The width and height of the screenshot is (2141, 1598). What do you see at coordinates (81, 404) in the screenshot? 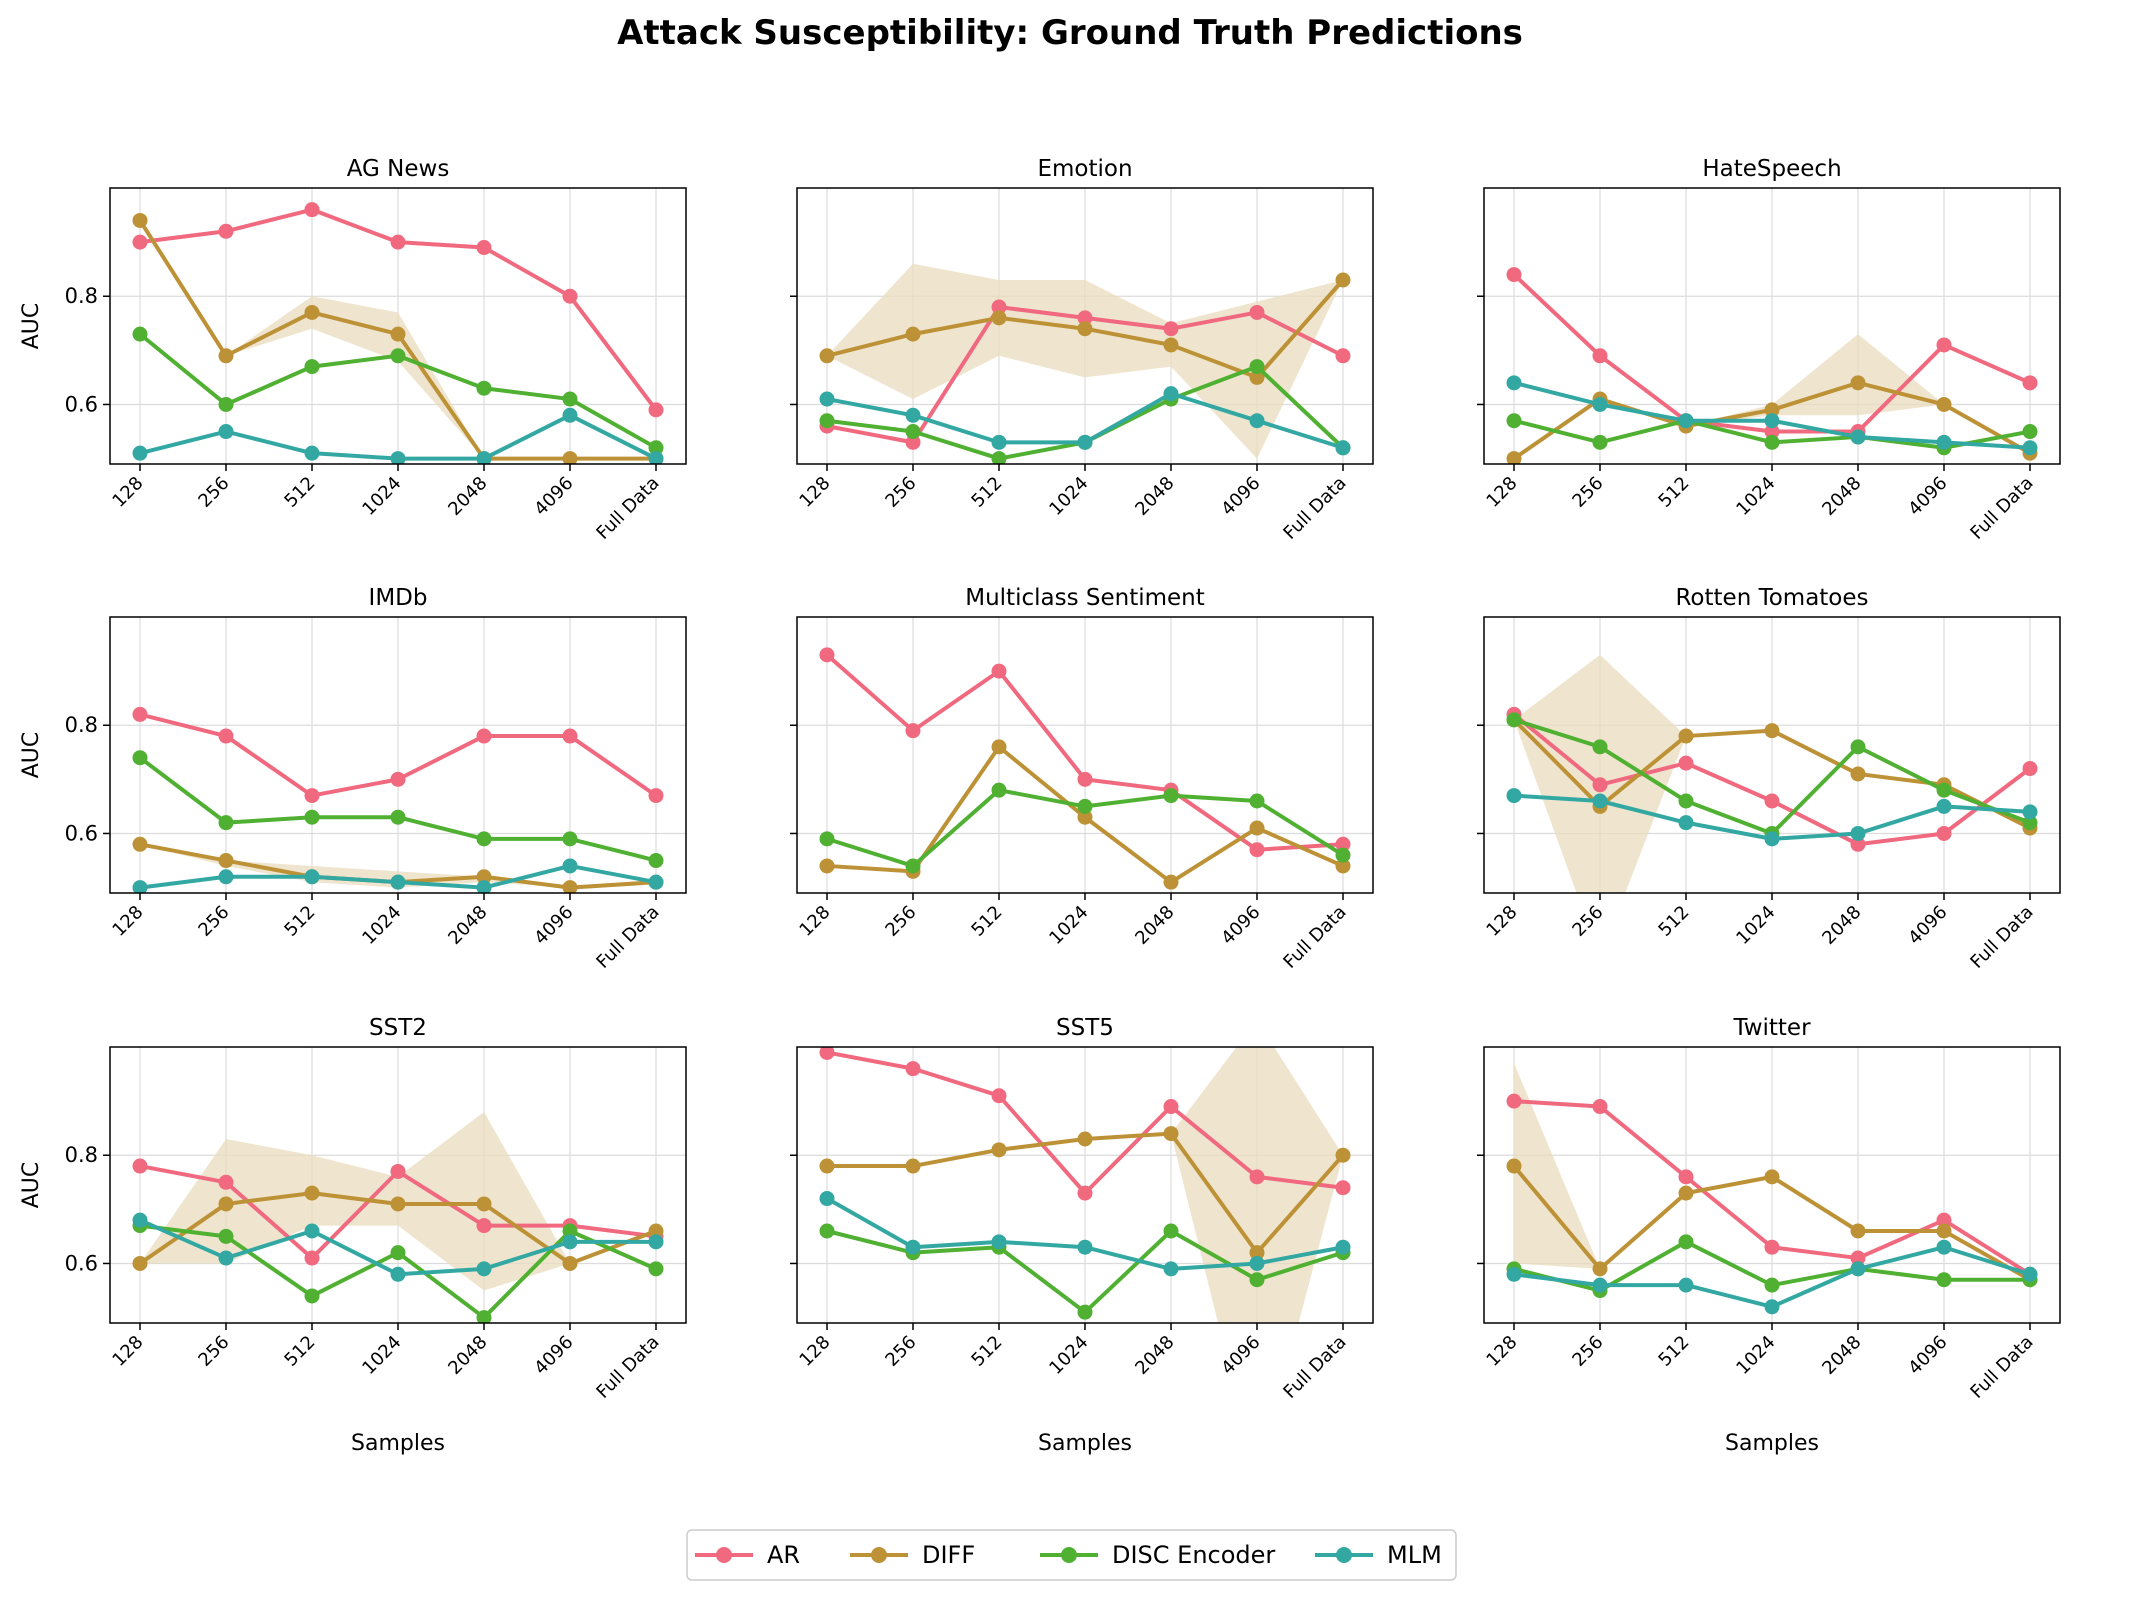
I see `y-tick-label: 0.6` at bounding box center [81, 404].